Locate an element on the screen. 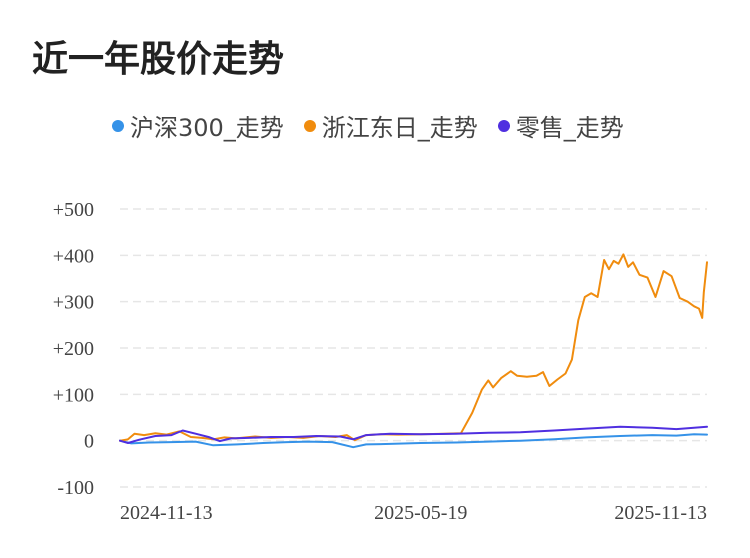 The width and height of the screenshot is (750, 558). legend-item-zjdr: 浙江东日_走势 is located at coordinates (390, 125).